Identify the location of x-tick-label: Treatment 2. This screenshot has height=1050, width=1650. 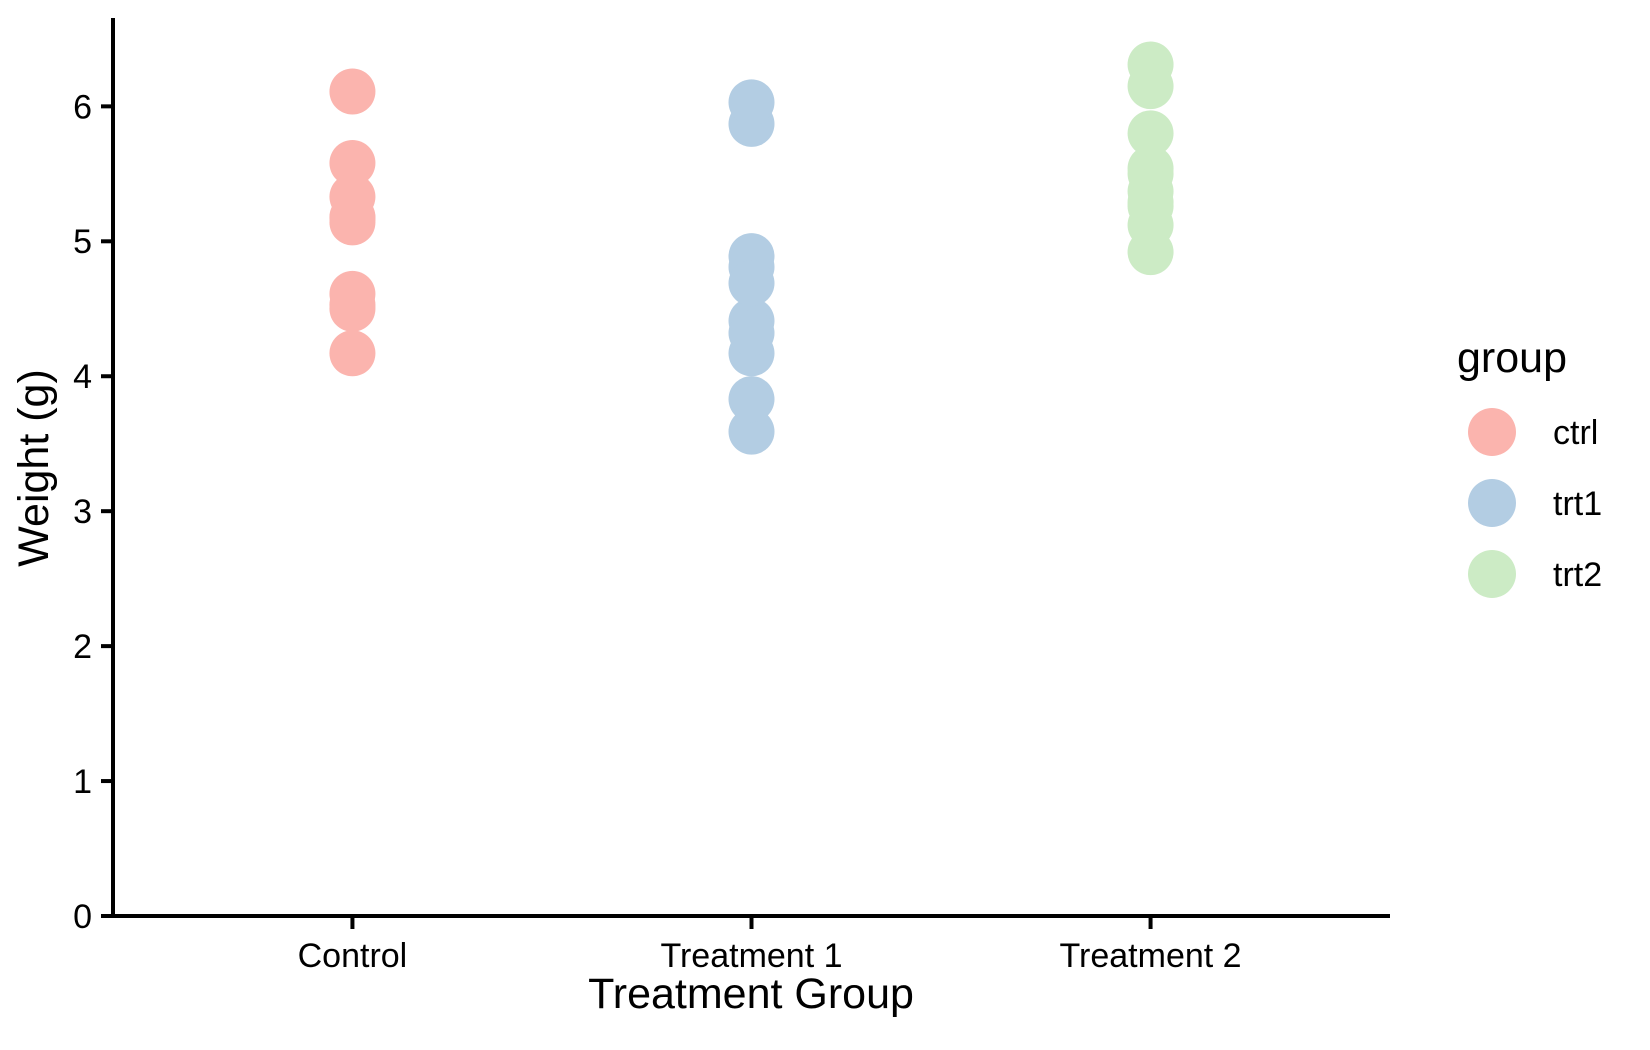
(1151, 956).